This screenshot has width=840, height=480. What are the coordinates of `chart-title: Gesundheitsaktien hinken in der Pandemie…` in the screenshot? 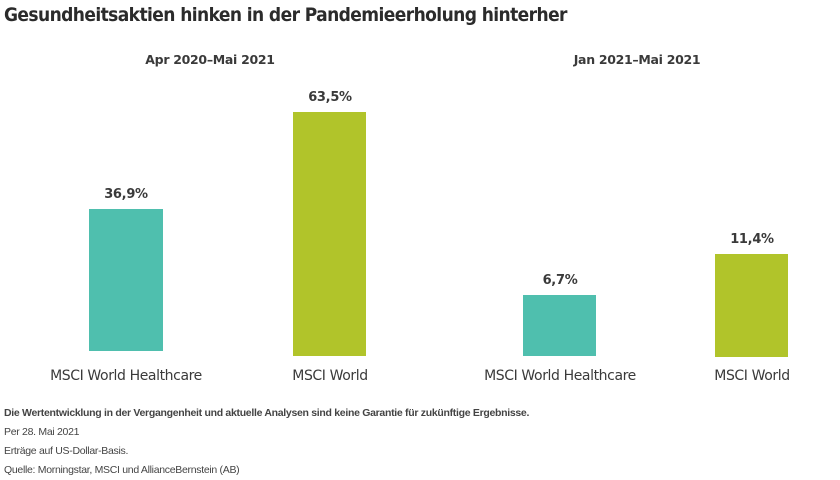 It's located at (286, 15).